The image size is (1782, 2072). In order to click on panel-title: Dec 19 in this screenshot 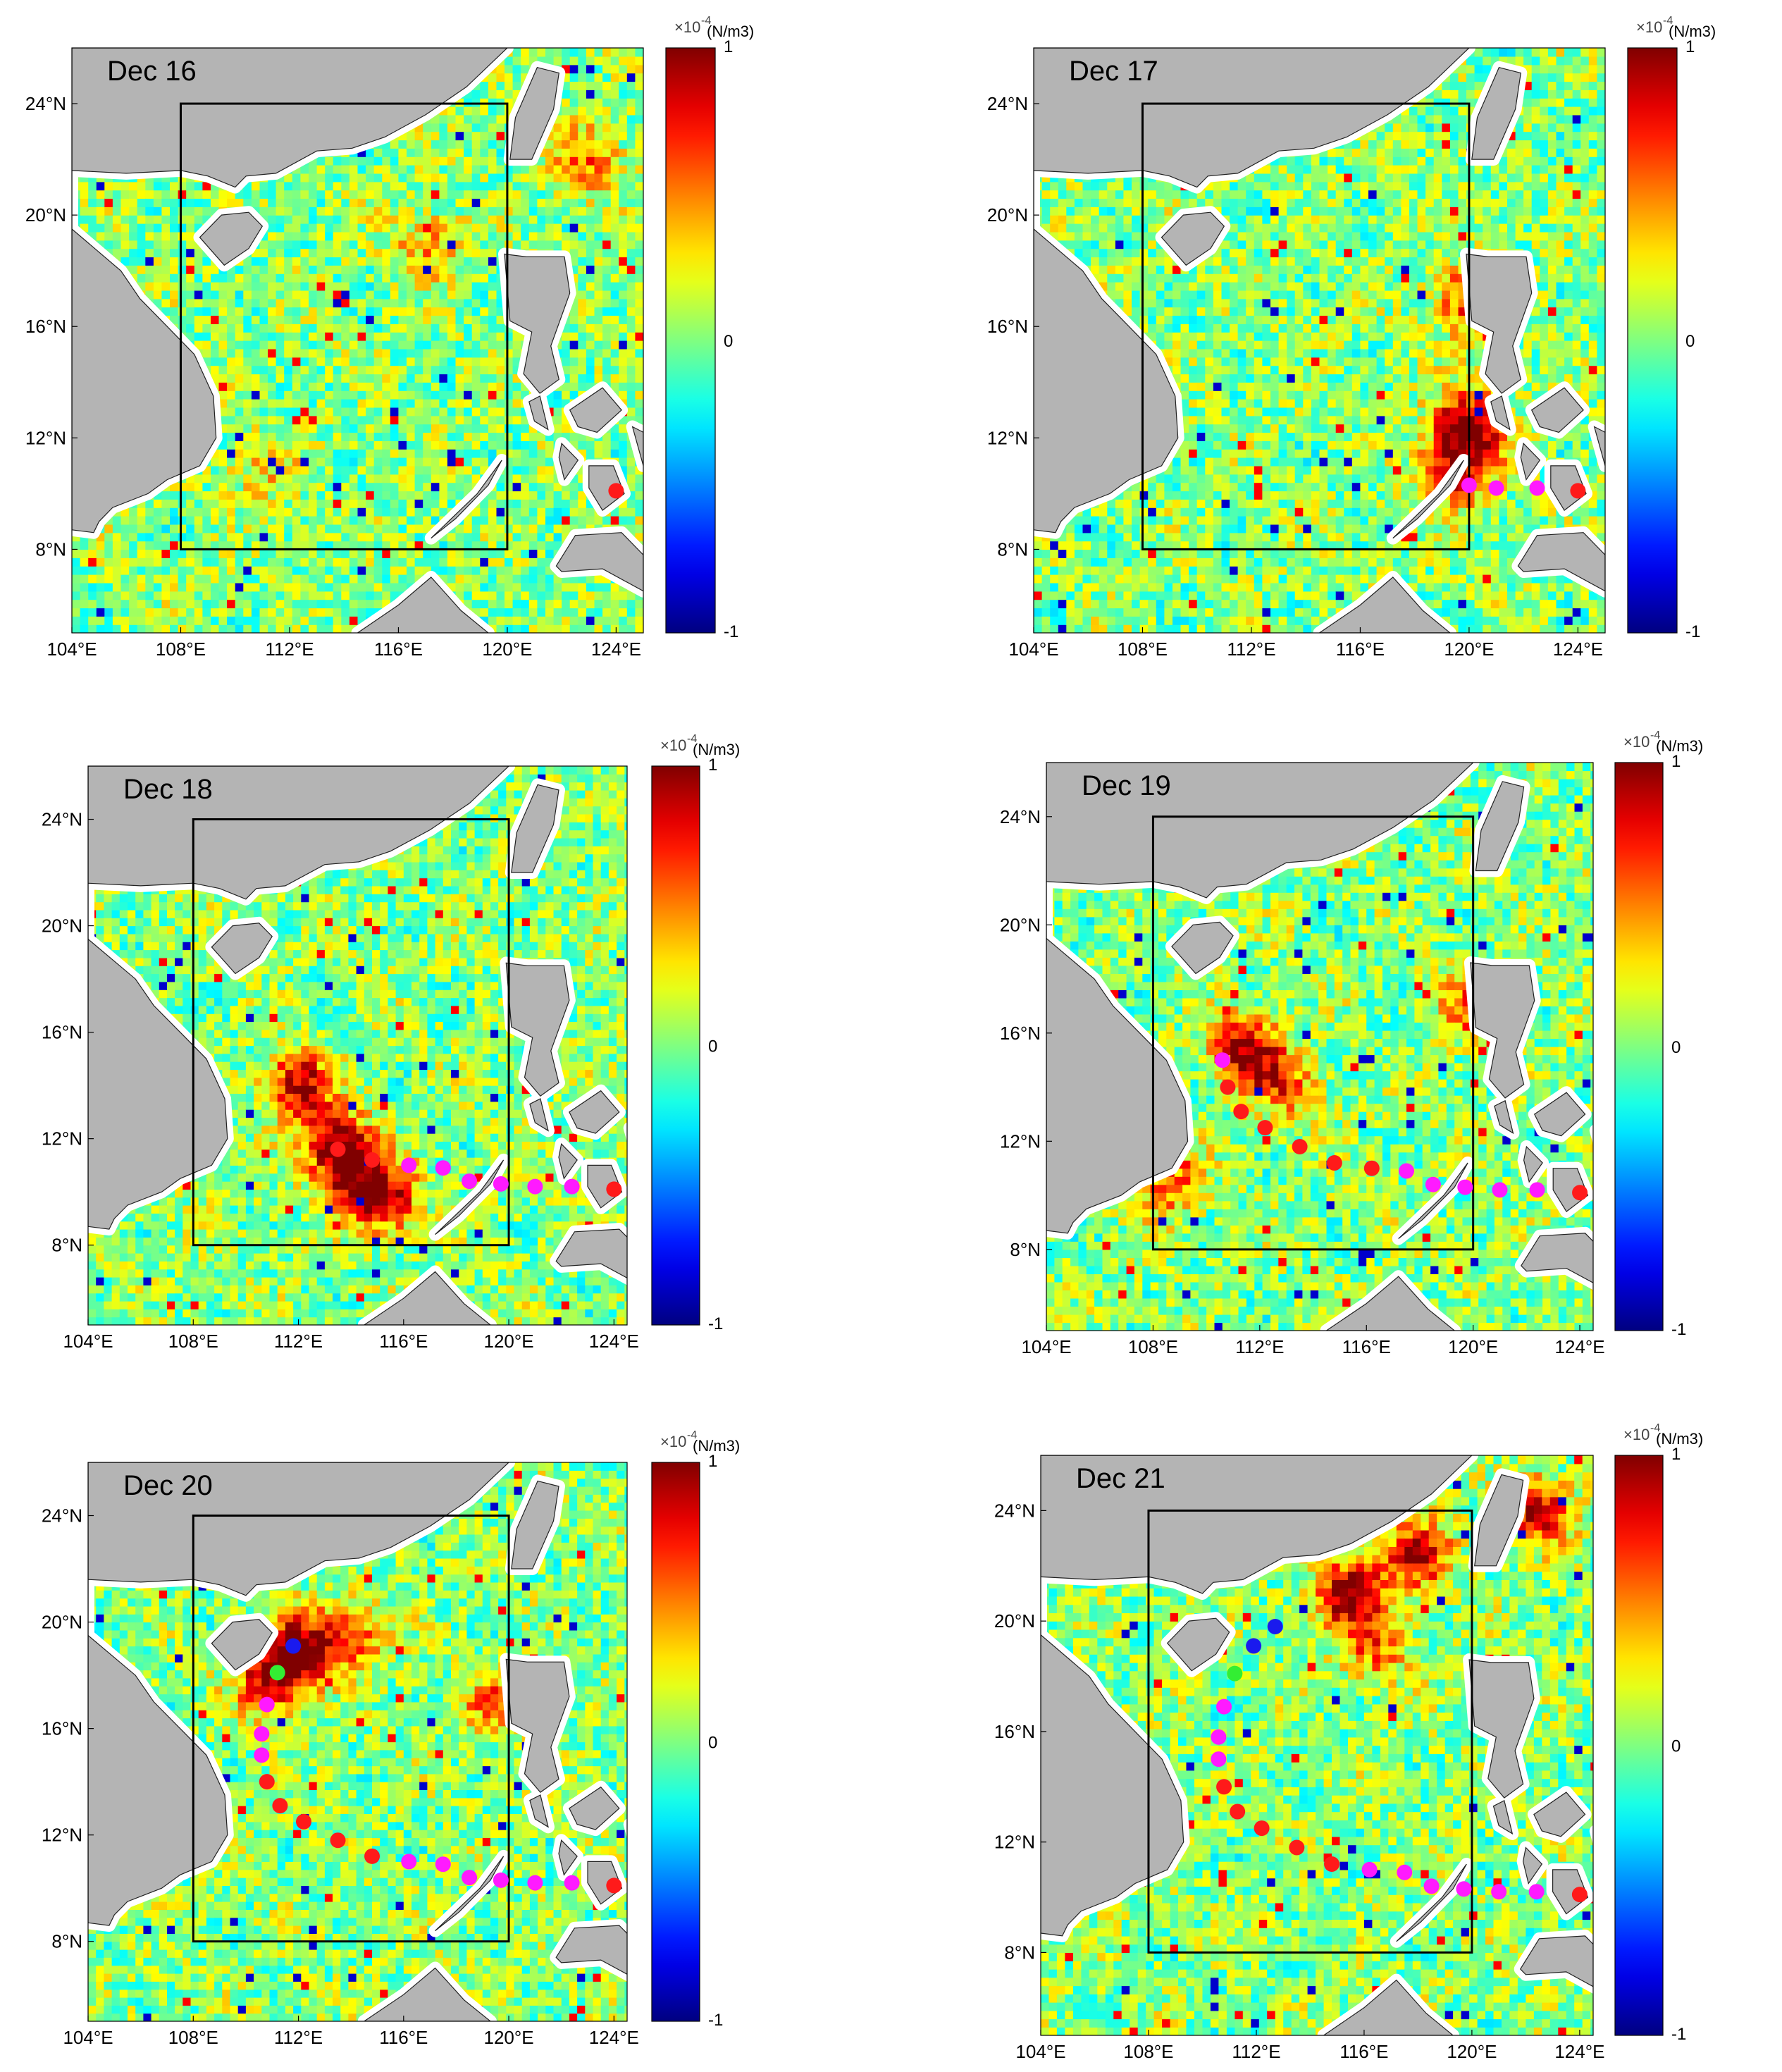, I will do `click(1126, 786)`.